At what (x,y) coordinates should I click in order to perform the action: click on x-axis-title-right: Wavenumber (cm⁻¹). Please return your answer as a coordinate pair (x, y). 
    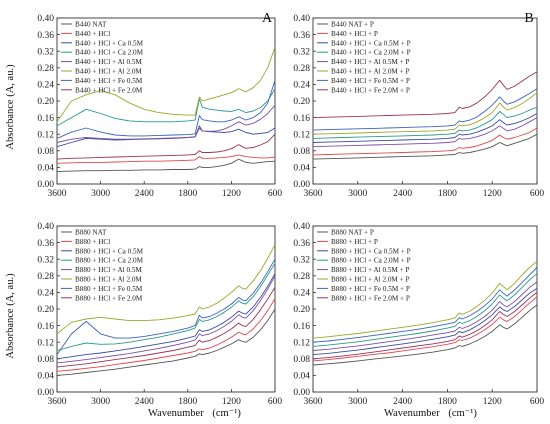
    Looking at the image, I should click on (430, 413).